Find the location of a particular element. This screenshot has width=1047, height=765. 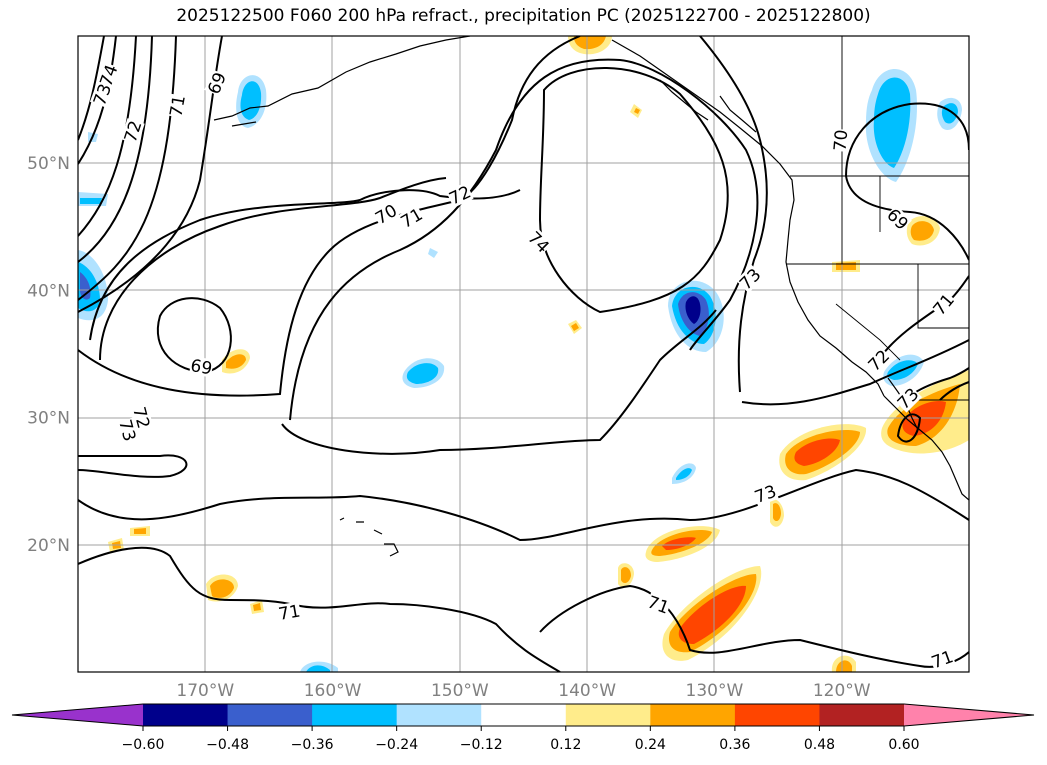

lon-label-160: 160°W is located at coordinates (333, 691).